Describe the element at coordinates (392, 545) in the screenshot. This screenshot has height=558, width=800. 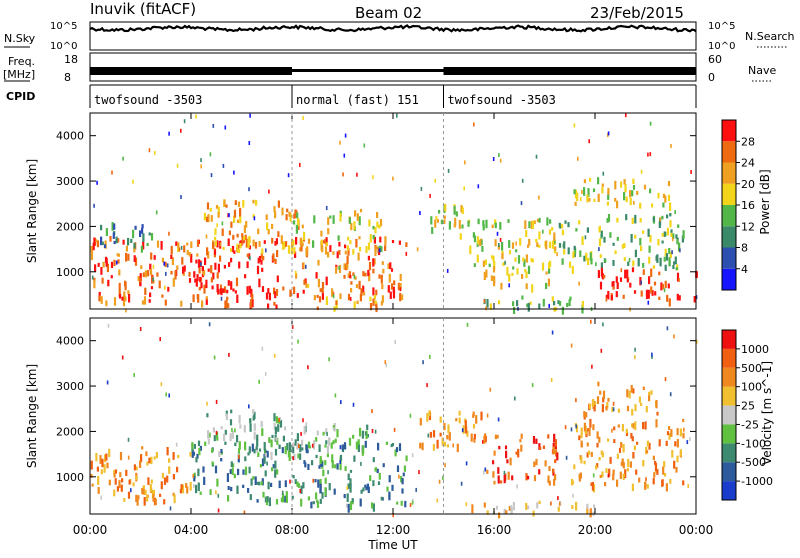
I see `time-axis-label: Time UT` at that location.